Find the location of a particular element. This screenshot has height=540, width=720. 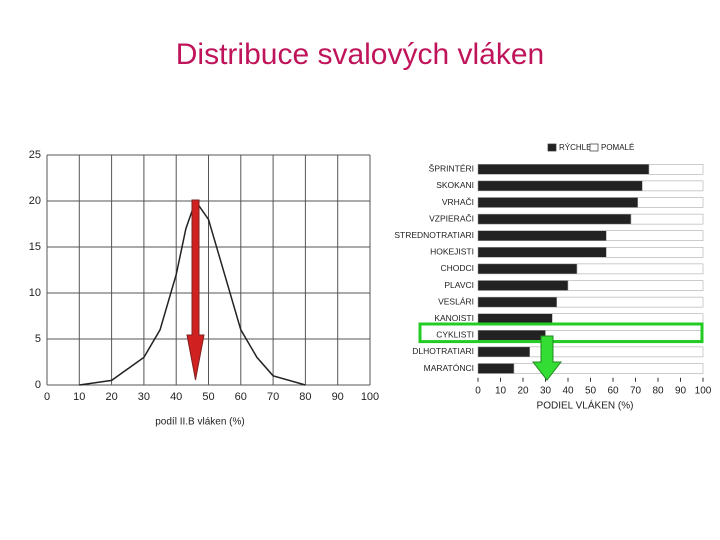

category-label: SKOKANI is located at coordinates (455, 185).